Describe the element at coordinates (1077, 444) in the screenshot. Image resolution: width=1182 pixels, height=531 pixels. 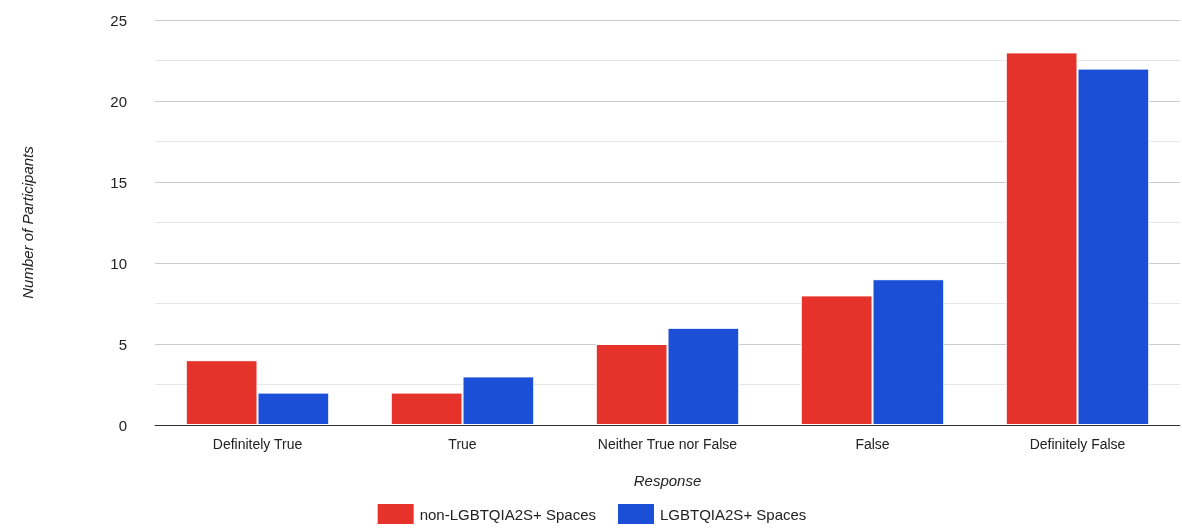
I see `x-tick-label: Definitely False` at that location.